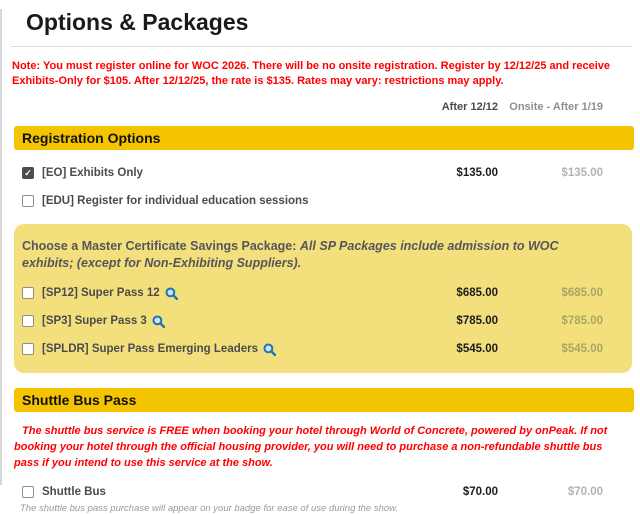 This screenshot has height=514, width=640. Describe the element at coordinates (92, 173) in the screenshot. I see `exhibits-only-label: [EO] Exhibits Only` at that location.